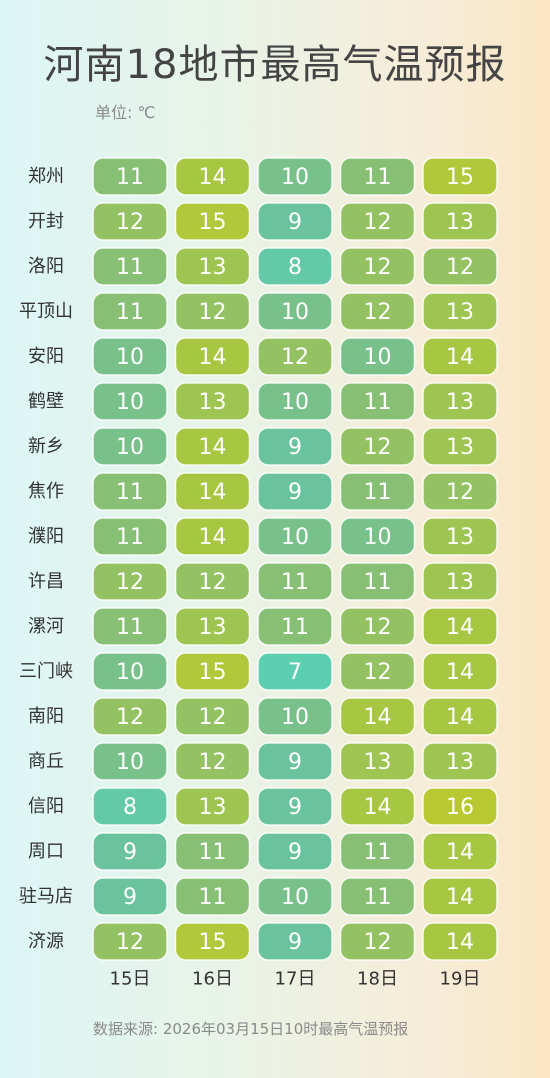 Image resolution: width=550 pixels, height=1078 pixels. Describe the element at coordinates (130, 807) in the screenshot. I see `cell-value: 8` at that location.